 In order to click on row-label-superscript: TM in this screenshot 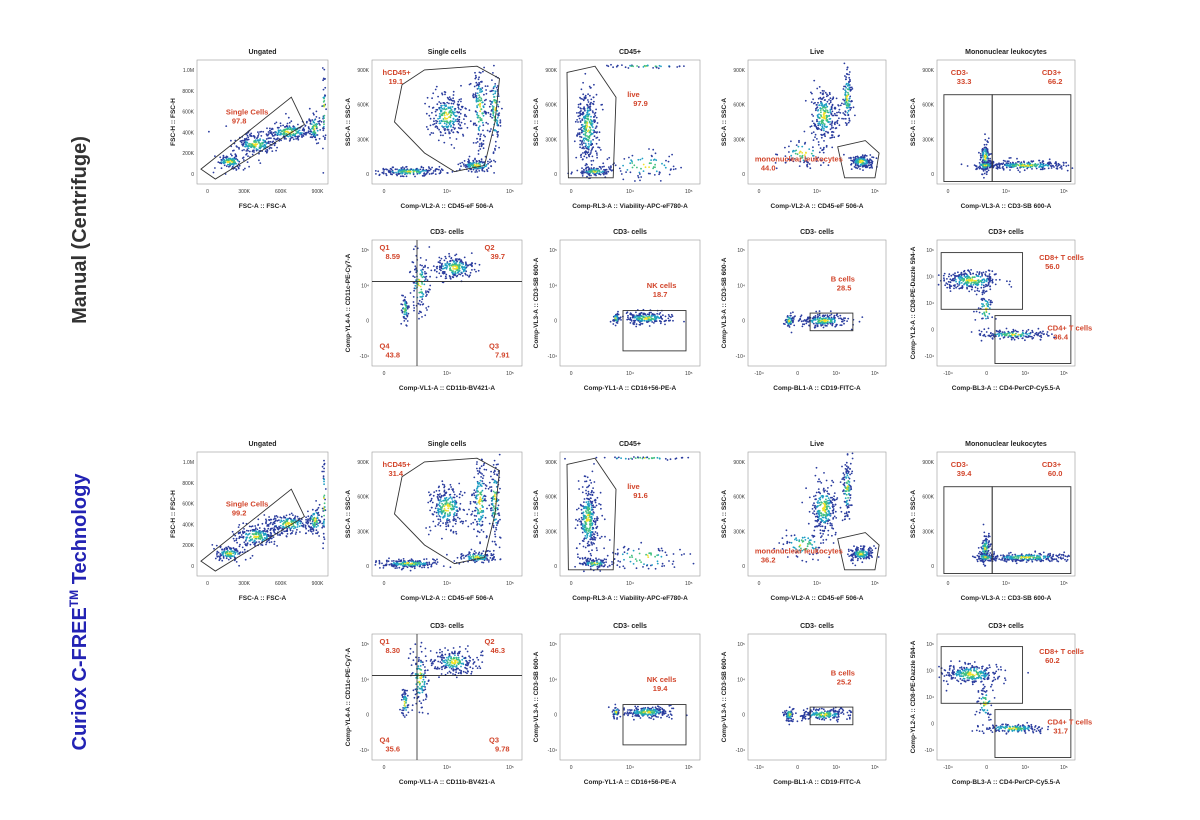, I will do `click(74, 598)`.